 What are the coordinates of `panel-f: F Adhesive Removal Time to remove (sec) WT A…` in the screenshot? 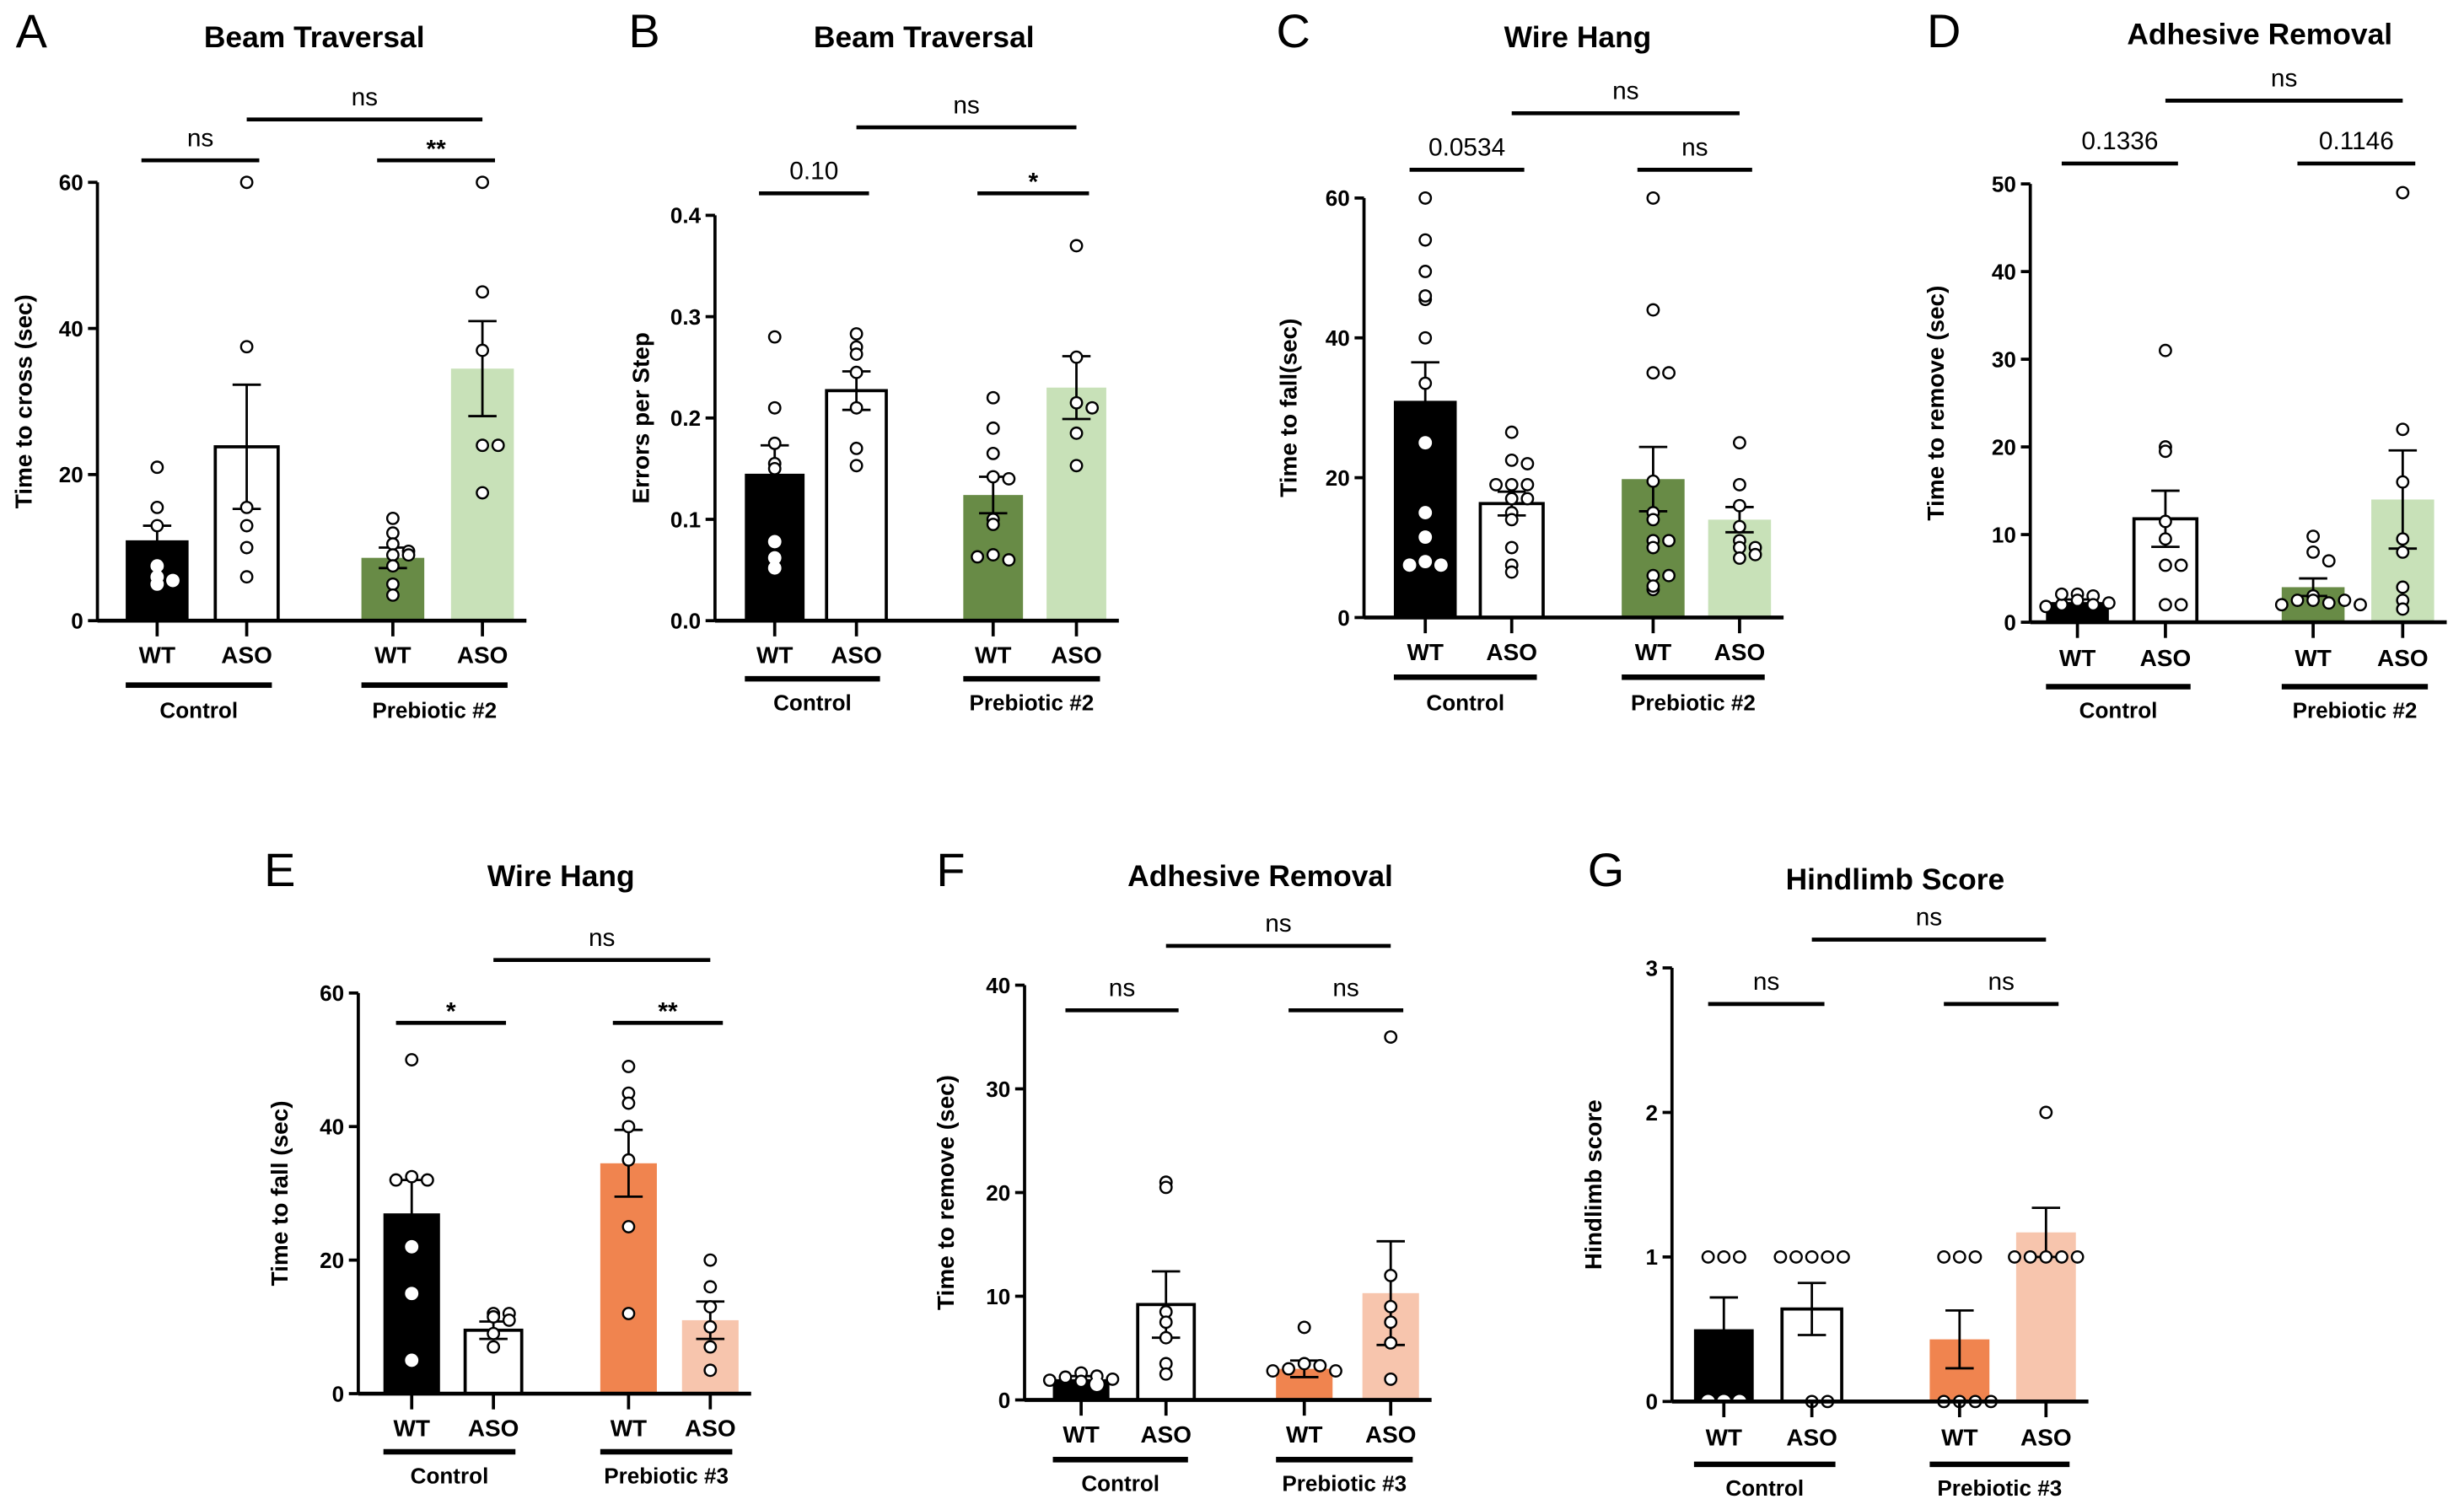 It's located at (1182, 1169).